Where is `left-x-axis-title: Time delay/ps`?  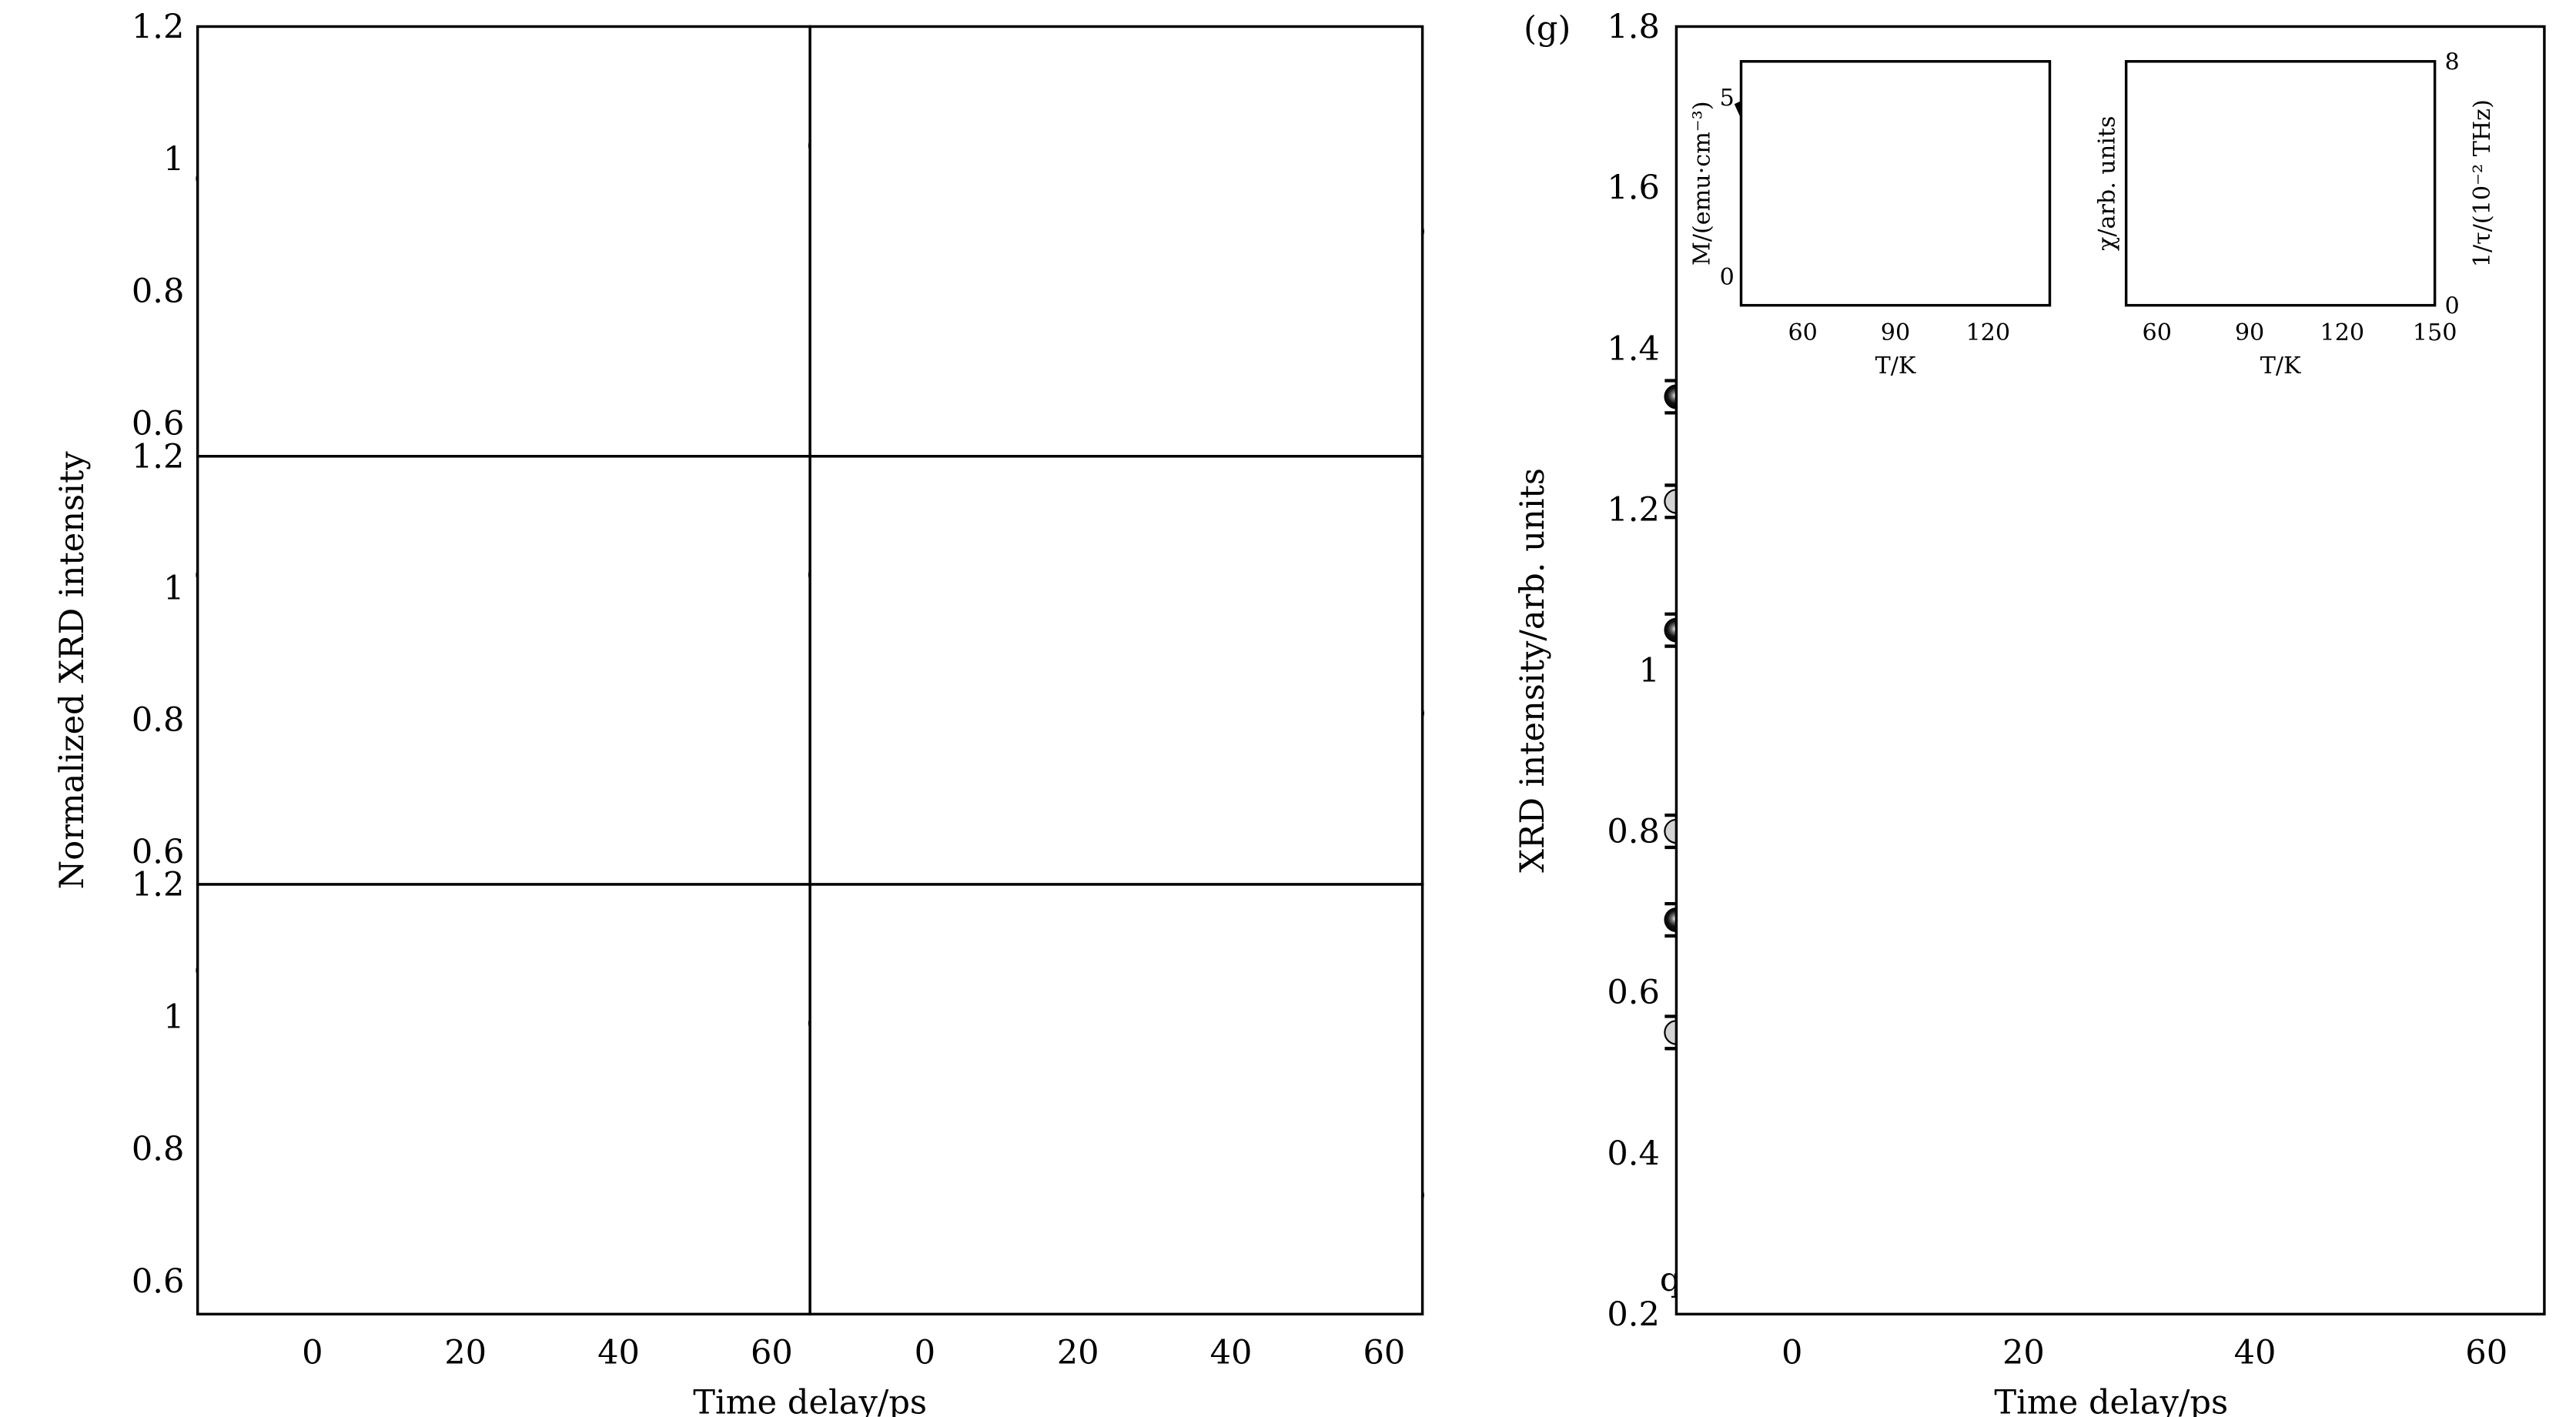 left-x-axis-title: Time delay/ps is located at coordinates (810, 1400).